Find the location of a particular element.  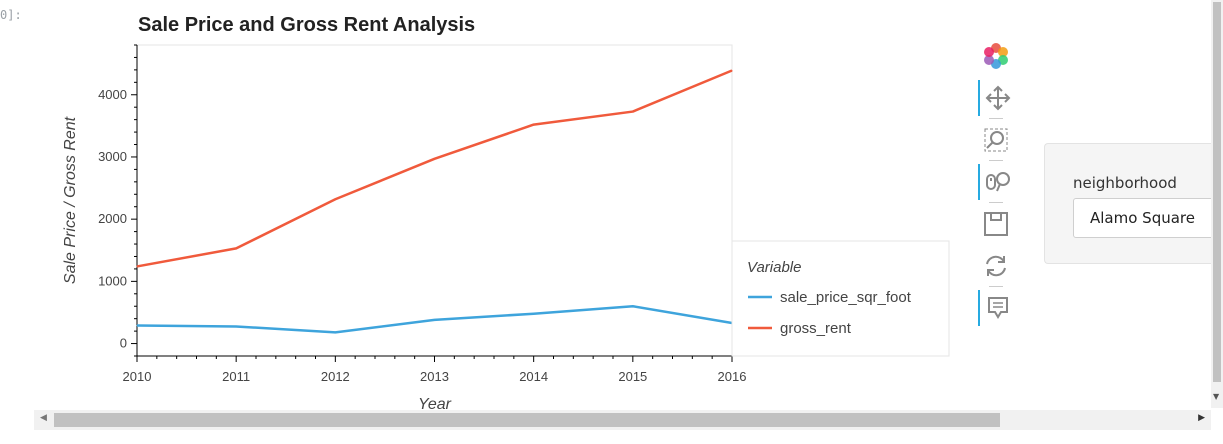

pan-icon is located at coordinates (997, 98).